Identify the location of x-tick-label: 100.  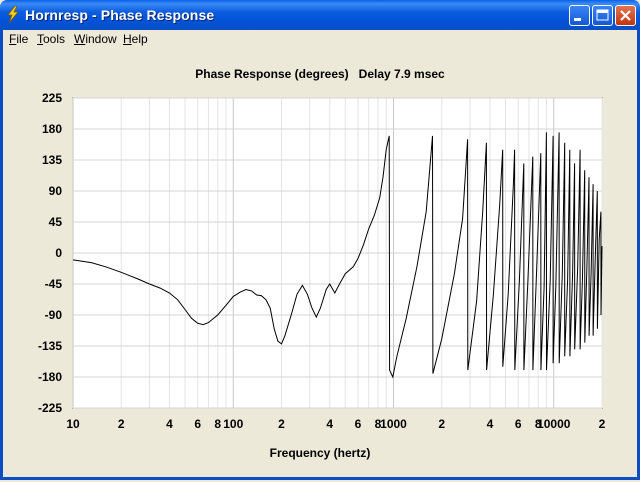
(233, 424).